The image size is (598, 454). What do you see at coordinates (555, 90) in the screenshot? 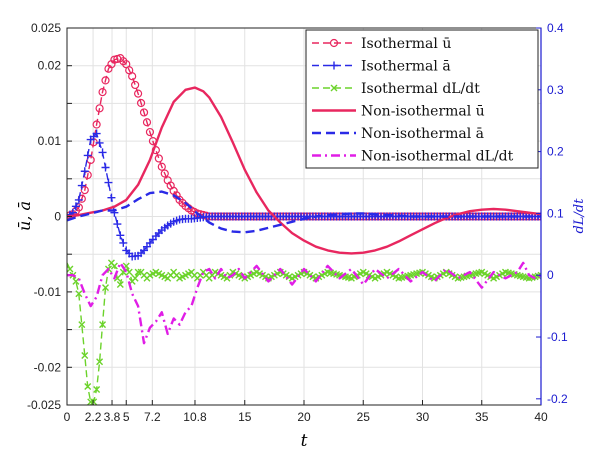
I see `y-right-tick-label: 0.3` at bounding box center [555, 90].